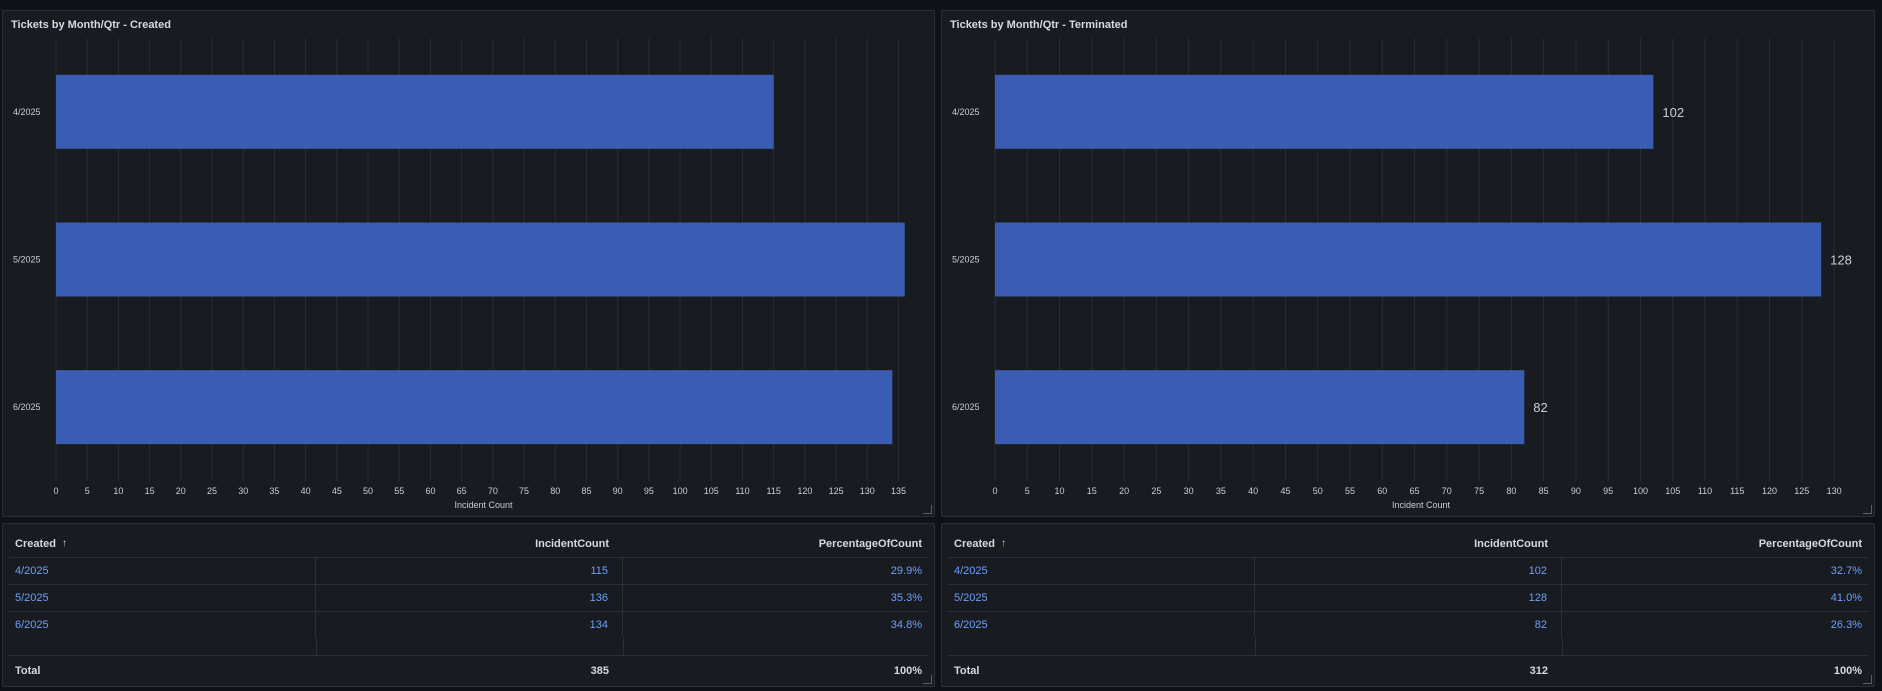 Image resolution: width=1882 pixels, height=691 pixels. I want to click on cell-count: 82, so click(1408, 624).